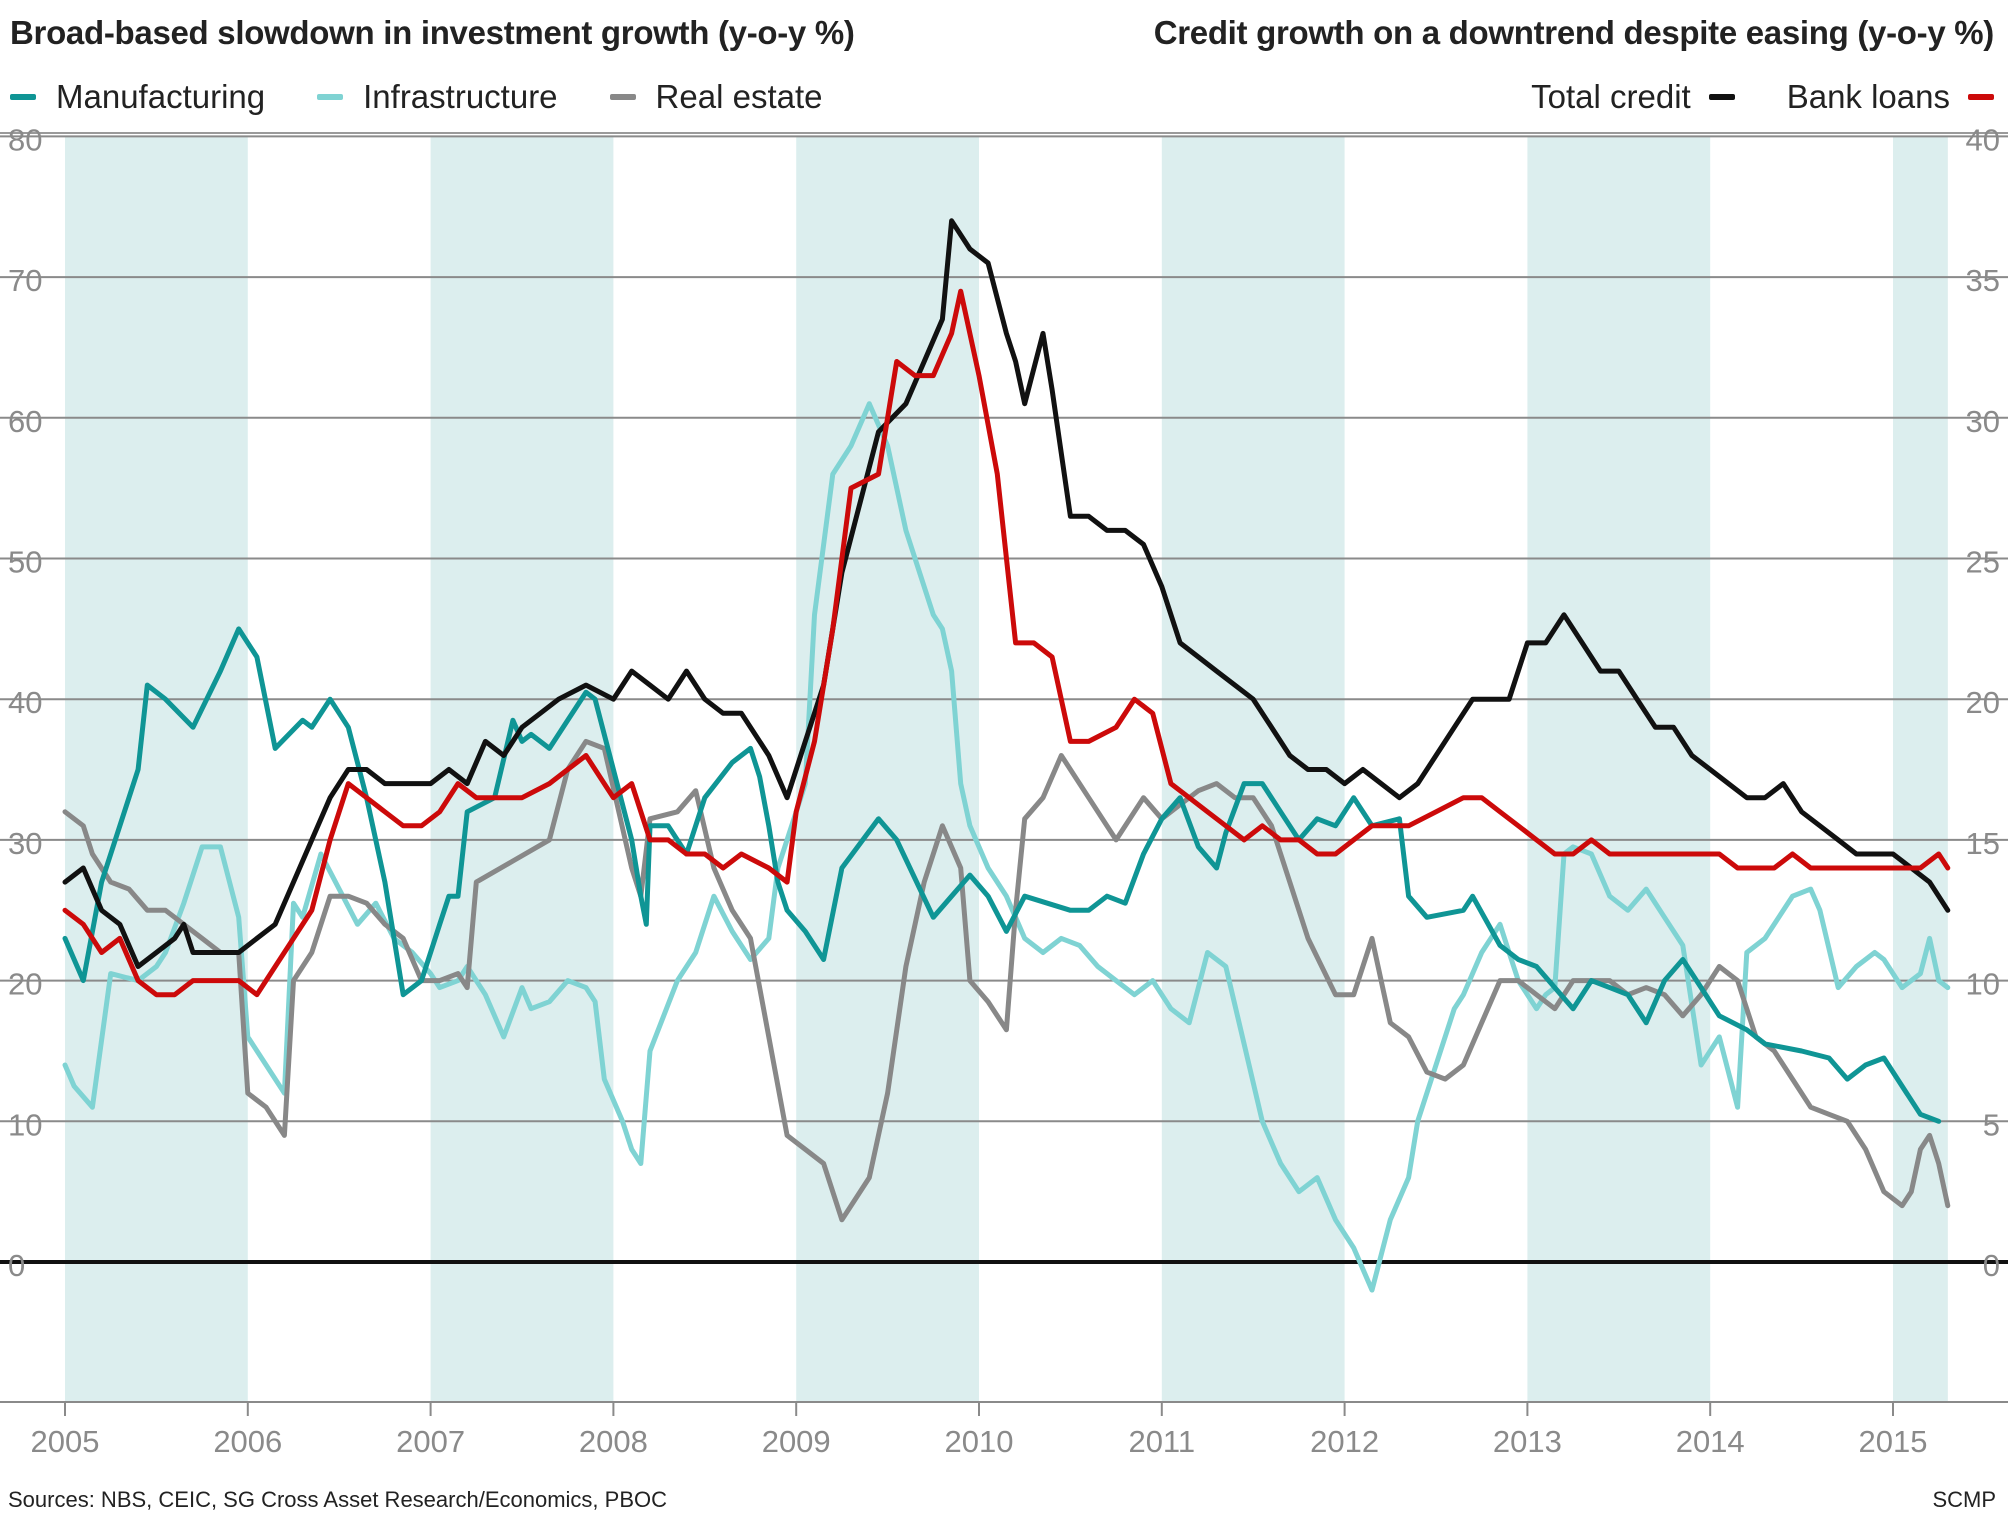  I want to click on shade-band-2007, so click(522, 769).